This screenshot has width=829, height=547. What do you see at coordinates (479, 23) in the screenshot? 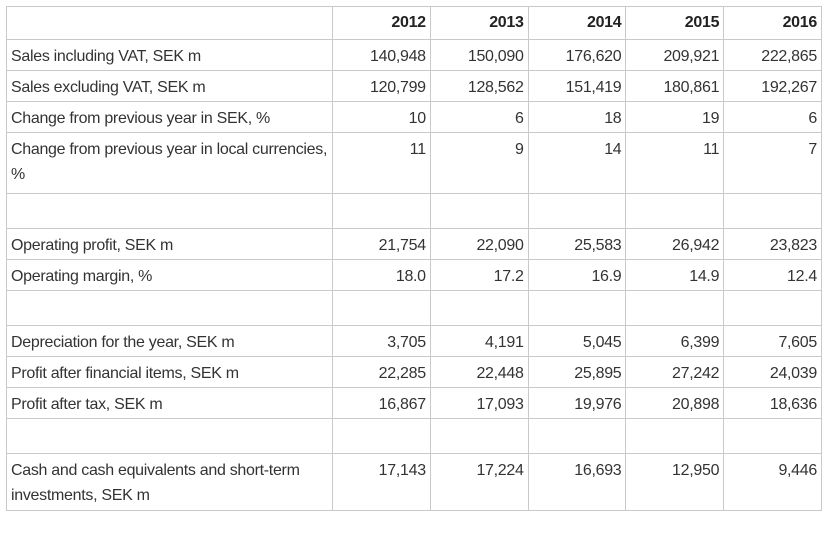
I see `year-header: 2013` at bounding box center [479, 23].